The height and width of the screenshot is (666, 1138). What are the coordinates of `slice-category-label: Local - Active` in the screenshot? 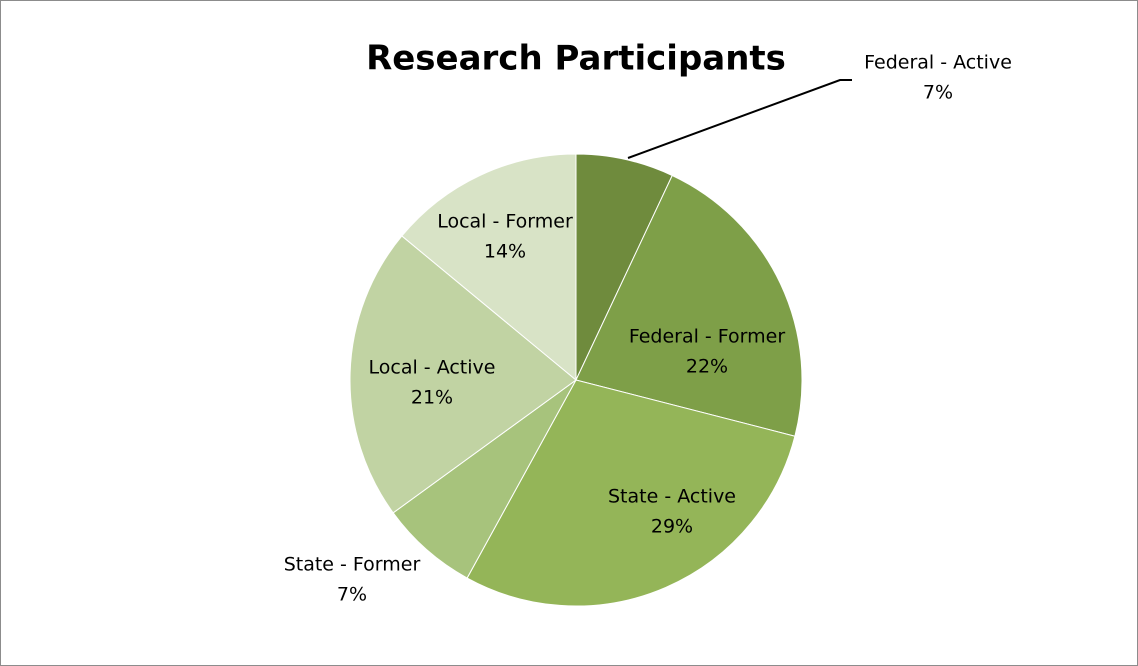 It's located at (432, 368).